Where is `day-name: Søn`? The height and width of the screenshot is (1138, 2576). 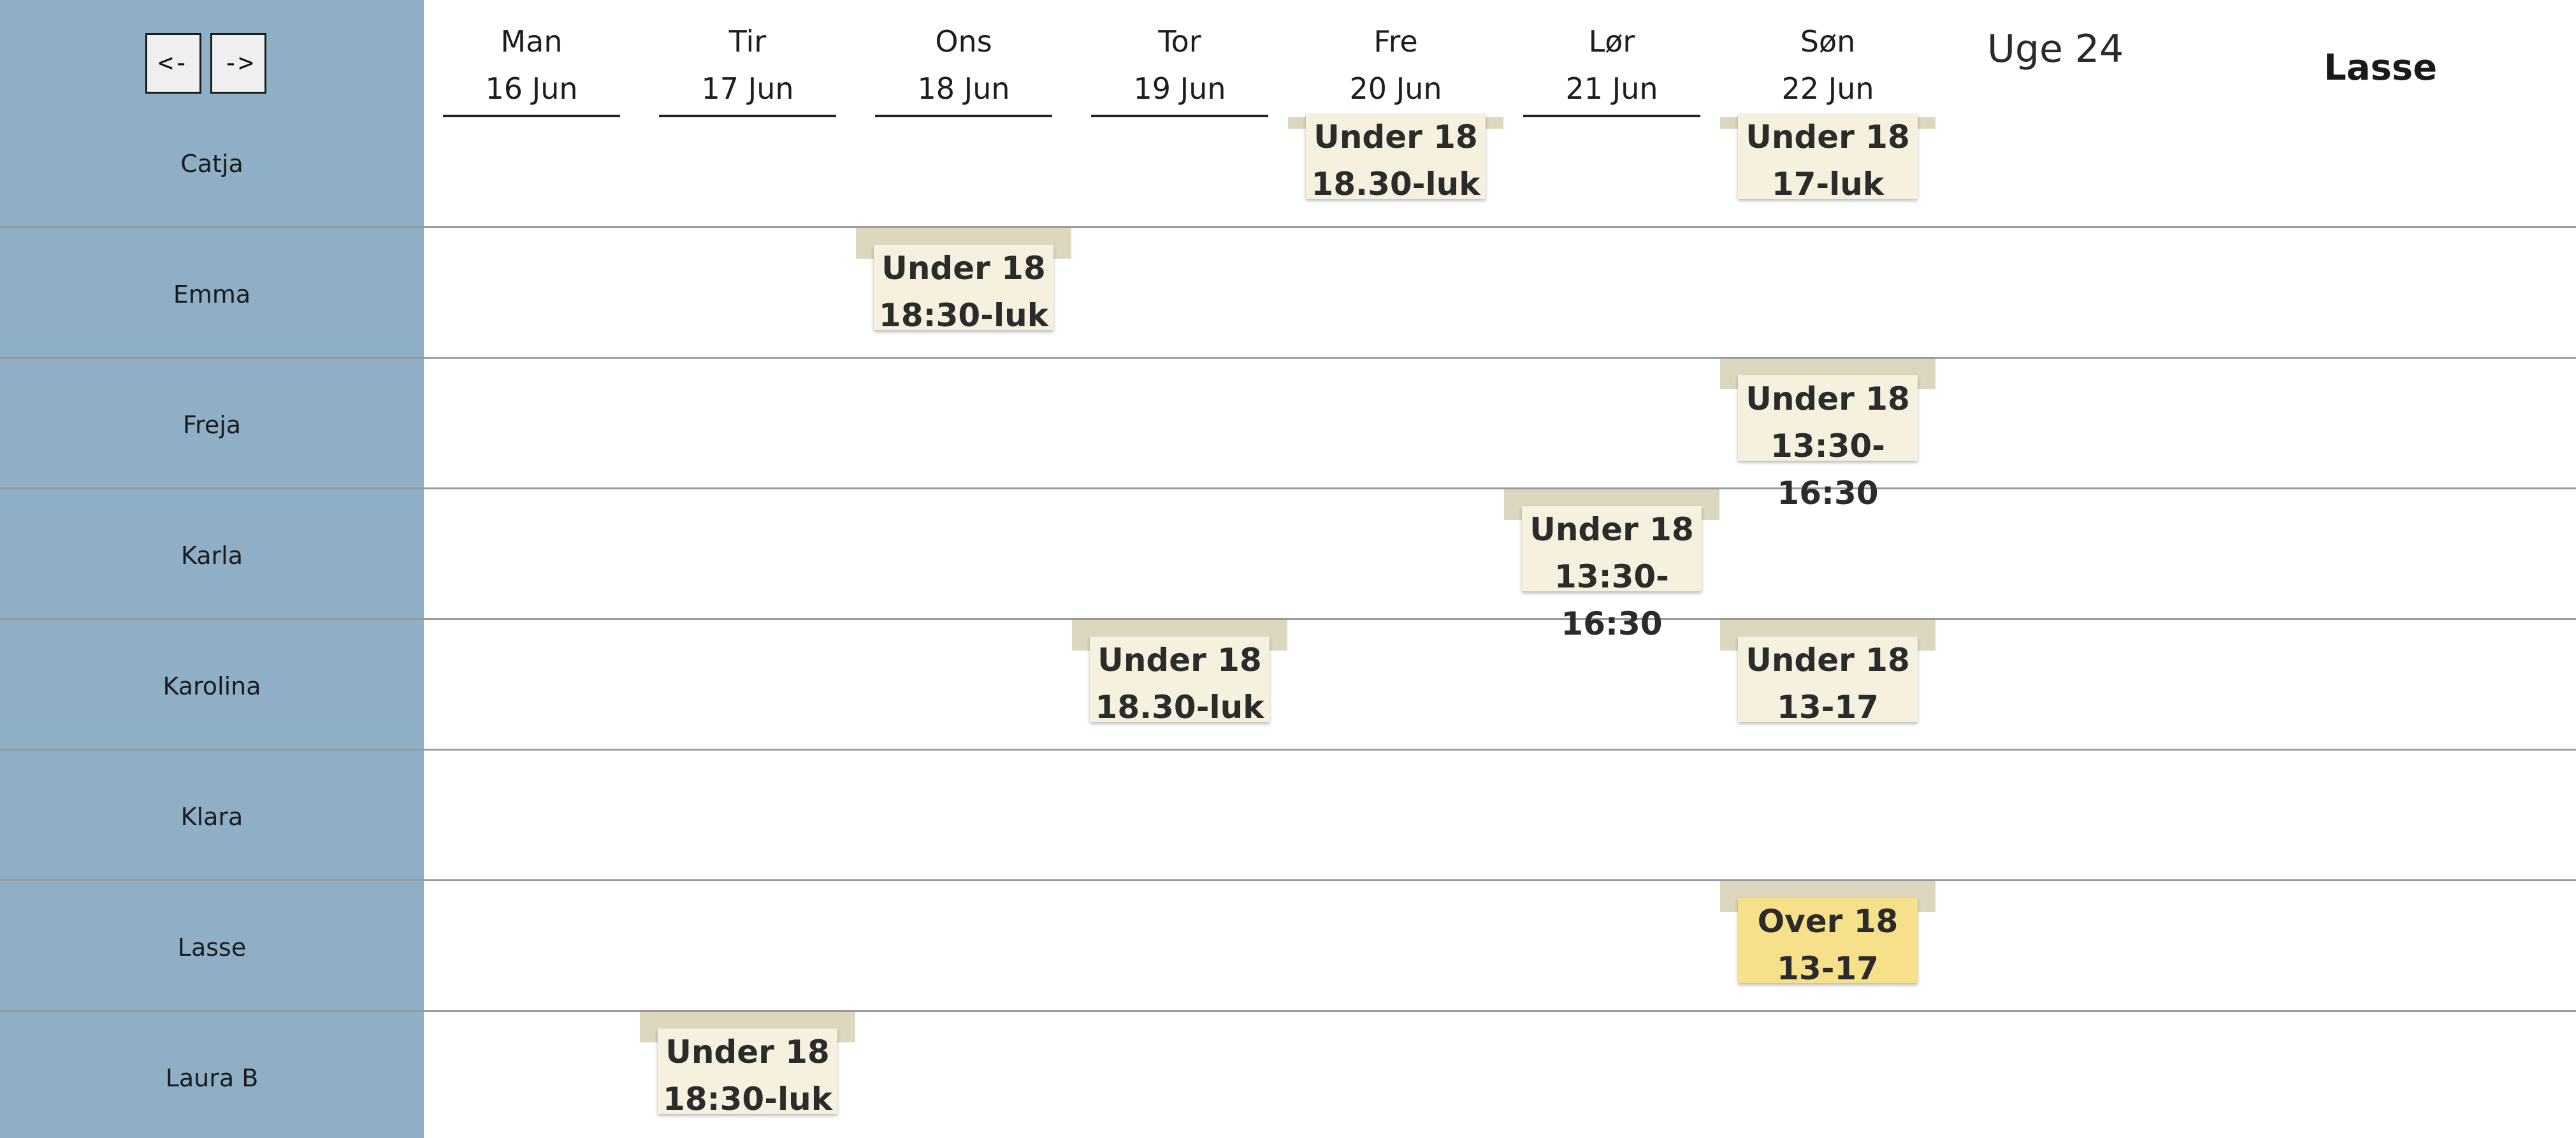
day-name: Søn is located at coordinates (1828, 41).